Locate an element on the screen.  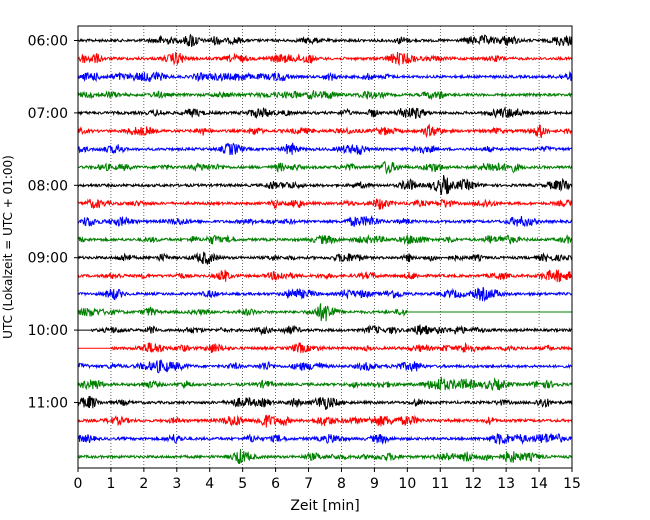
x-tick-label: 15 is located at coordinates (572, 484).